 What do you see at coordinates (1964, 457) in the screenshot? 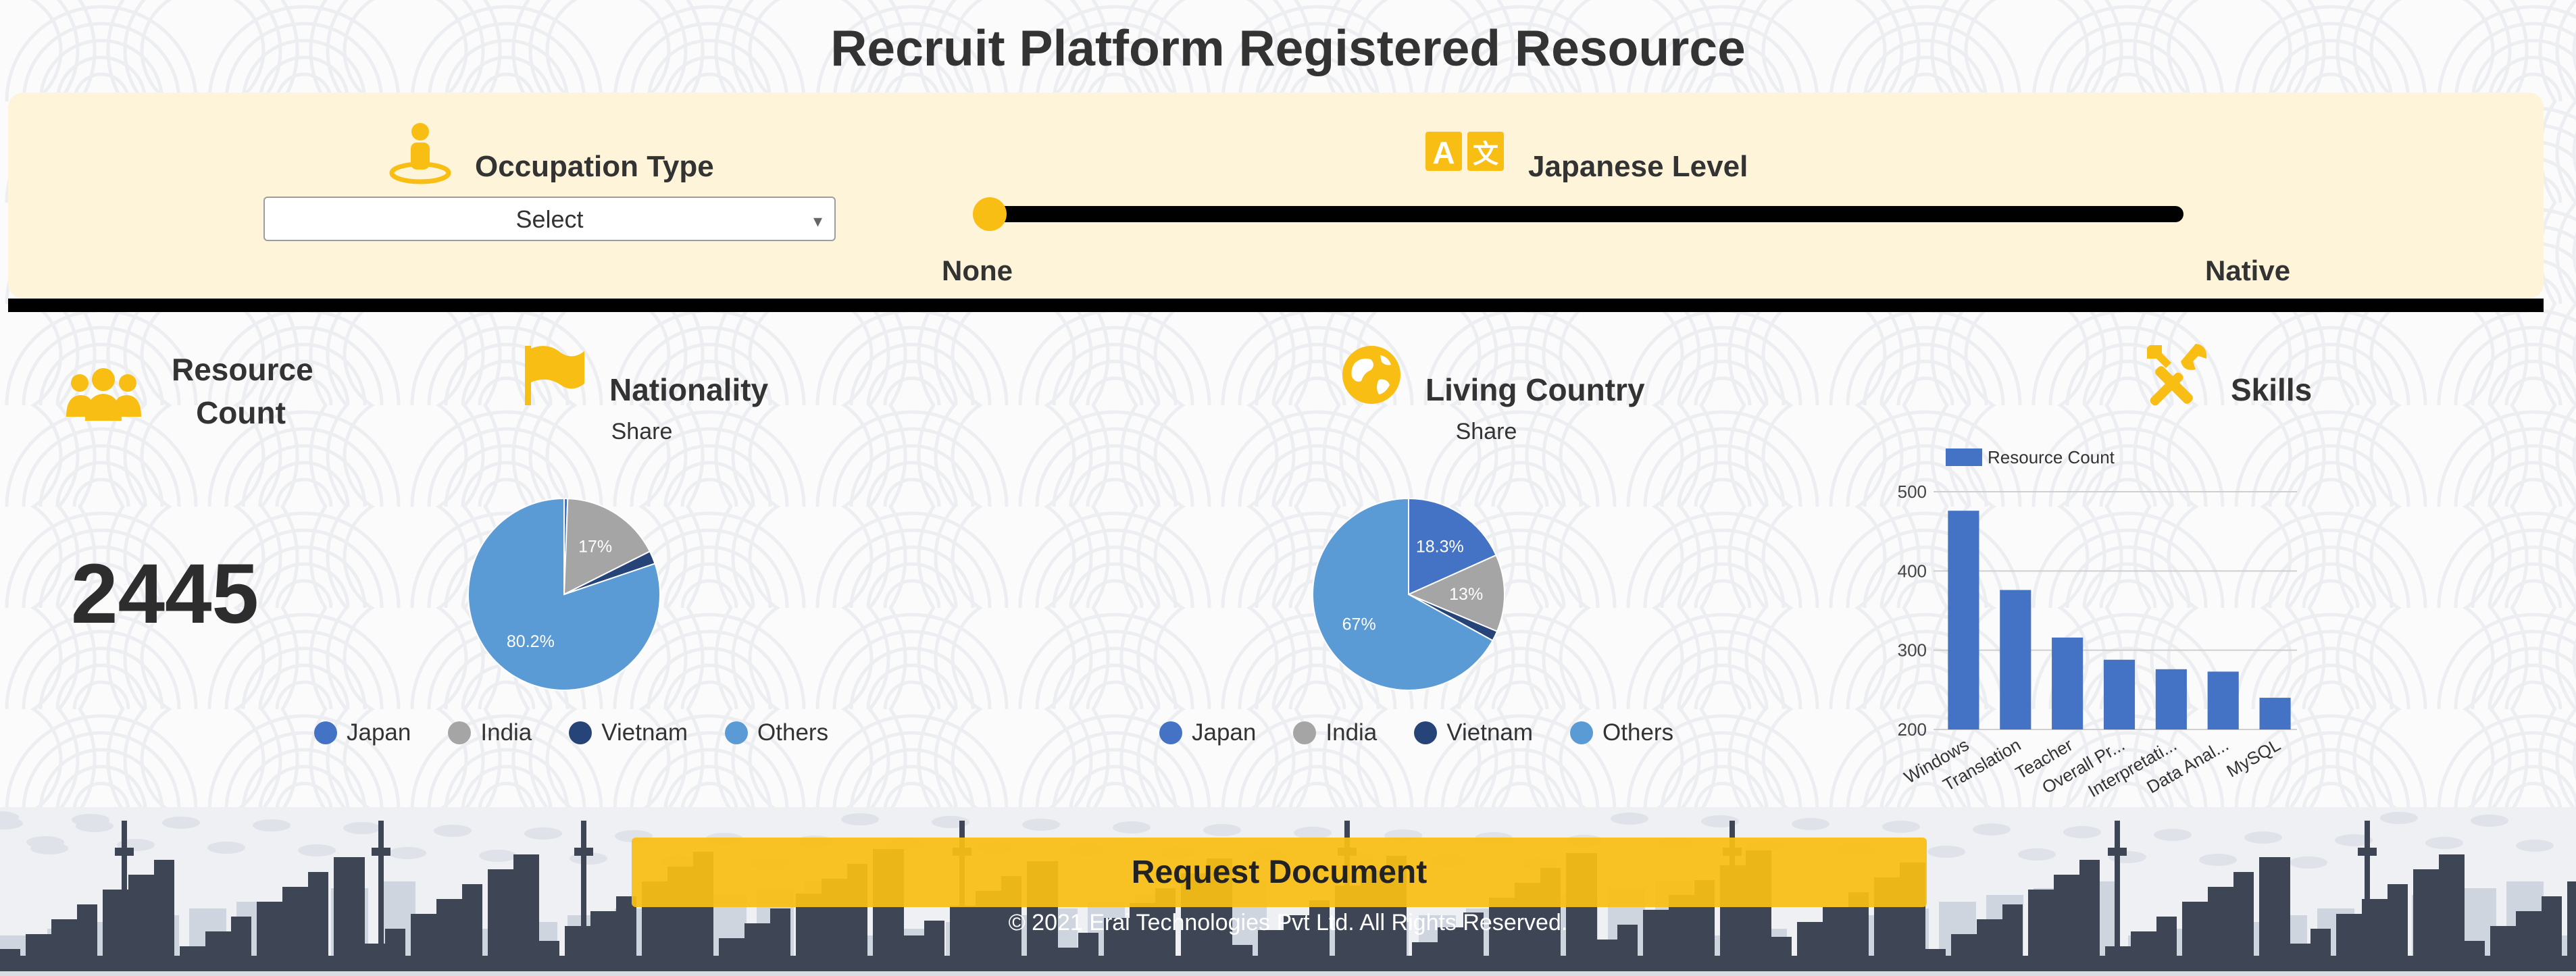
I see `bar-legend-swatch` at bounding box center [1964, 457].